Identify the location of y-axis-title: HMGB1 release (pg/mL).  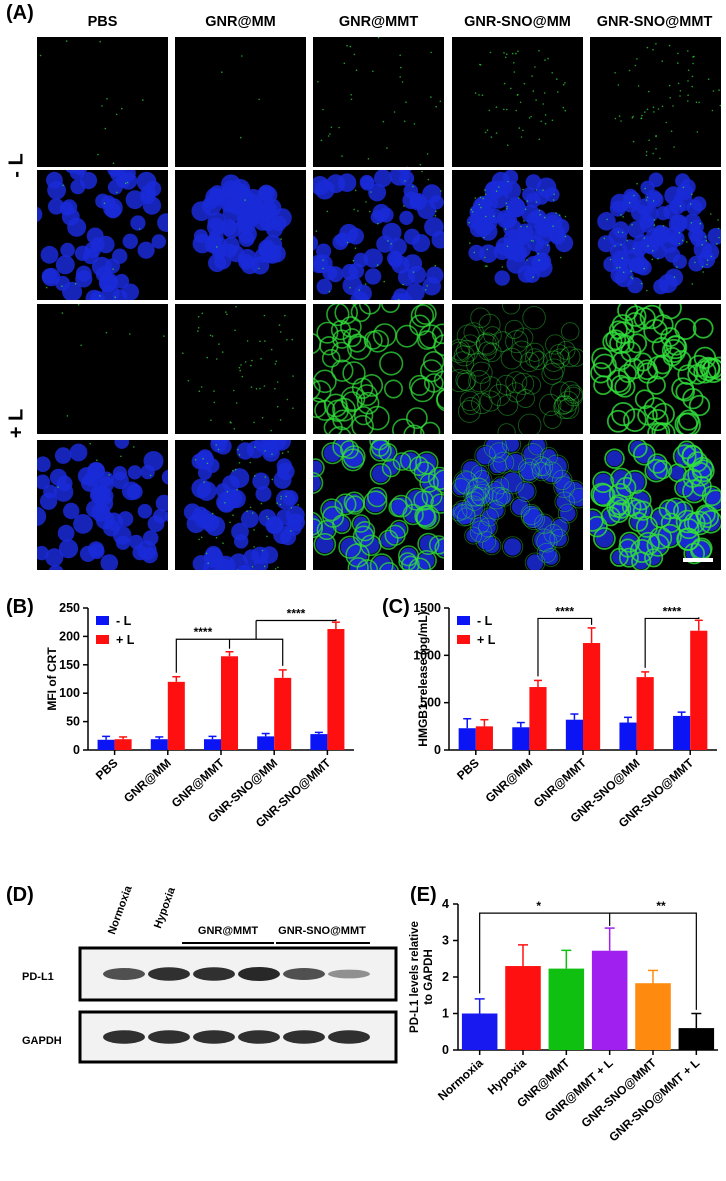
(423, 678).